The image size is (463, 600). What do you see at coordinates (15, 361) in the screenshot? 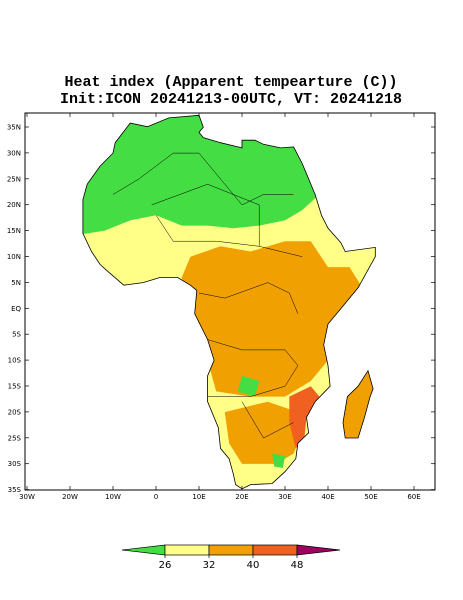
I see `lat-label: 10S` at bounding box center [15, 361].